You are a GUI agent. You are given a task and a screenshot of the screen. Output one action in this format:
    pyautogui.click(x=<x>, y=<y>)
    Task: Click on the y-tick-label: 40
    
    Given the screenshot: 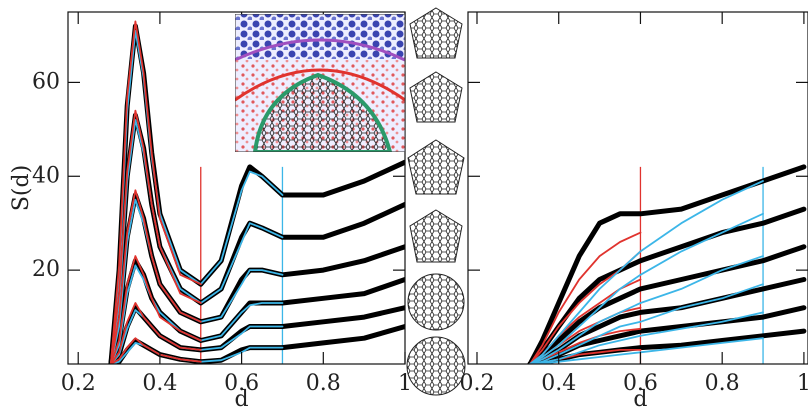 What is the action you would take?
    pyautogui.click(x=46, y=175)
    